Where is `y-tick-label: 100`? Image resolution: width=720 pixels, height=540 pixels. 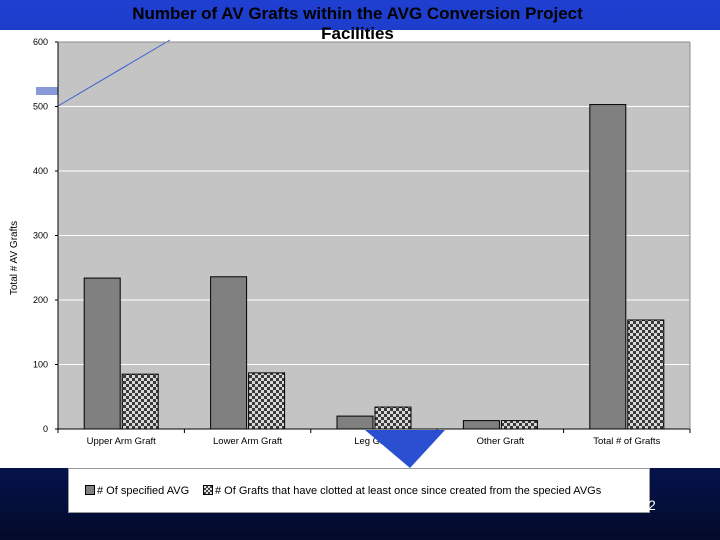 y-tick-label: 100 is located at coordinates (40, 365).